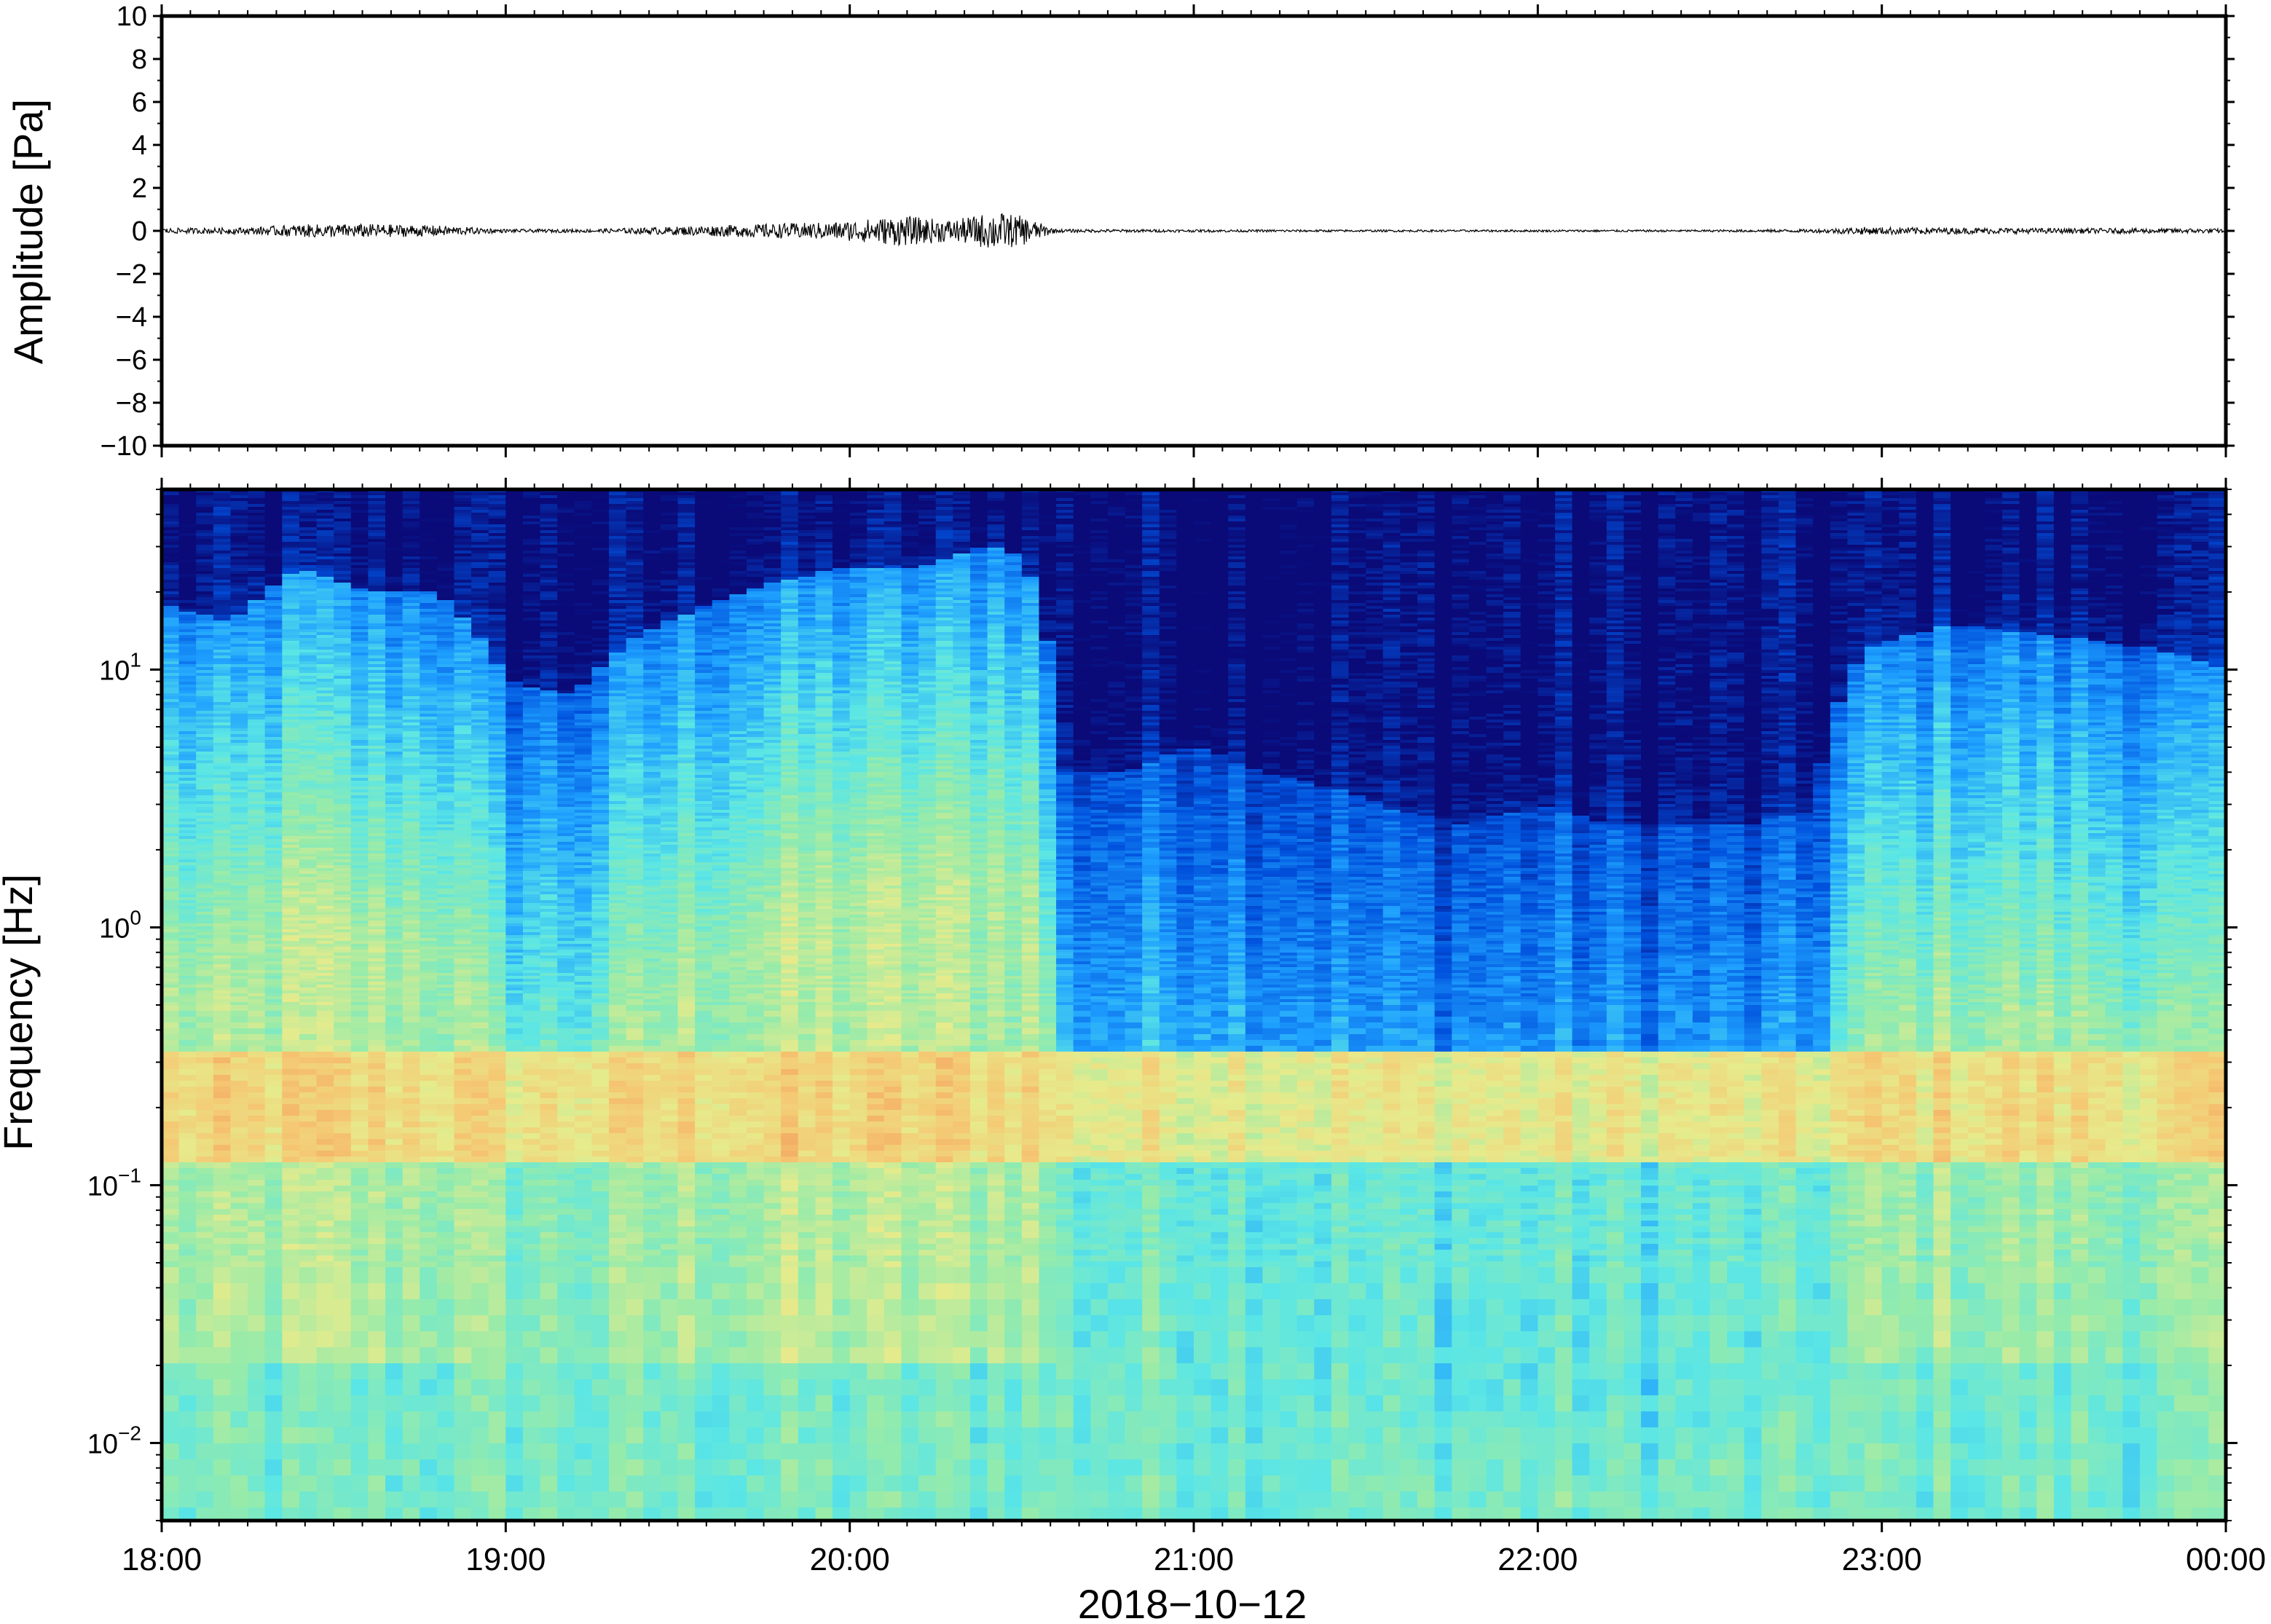 This screenshot has height=1624, width=2271. I want to click on amplitude-tick-label: −10, so click(124, 446).